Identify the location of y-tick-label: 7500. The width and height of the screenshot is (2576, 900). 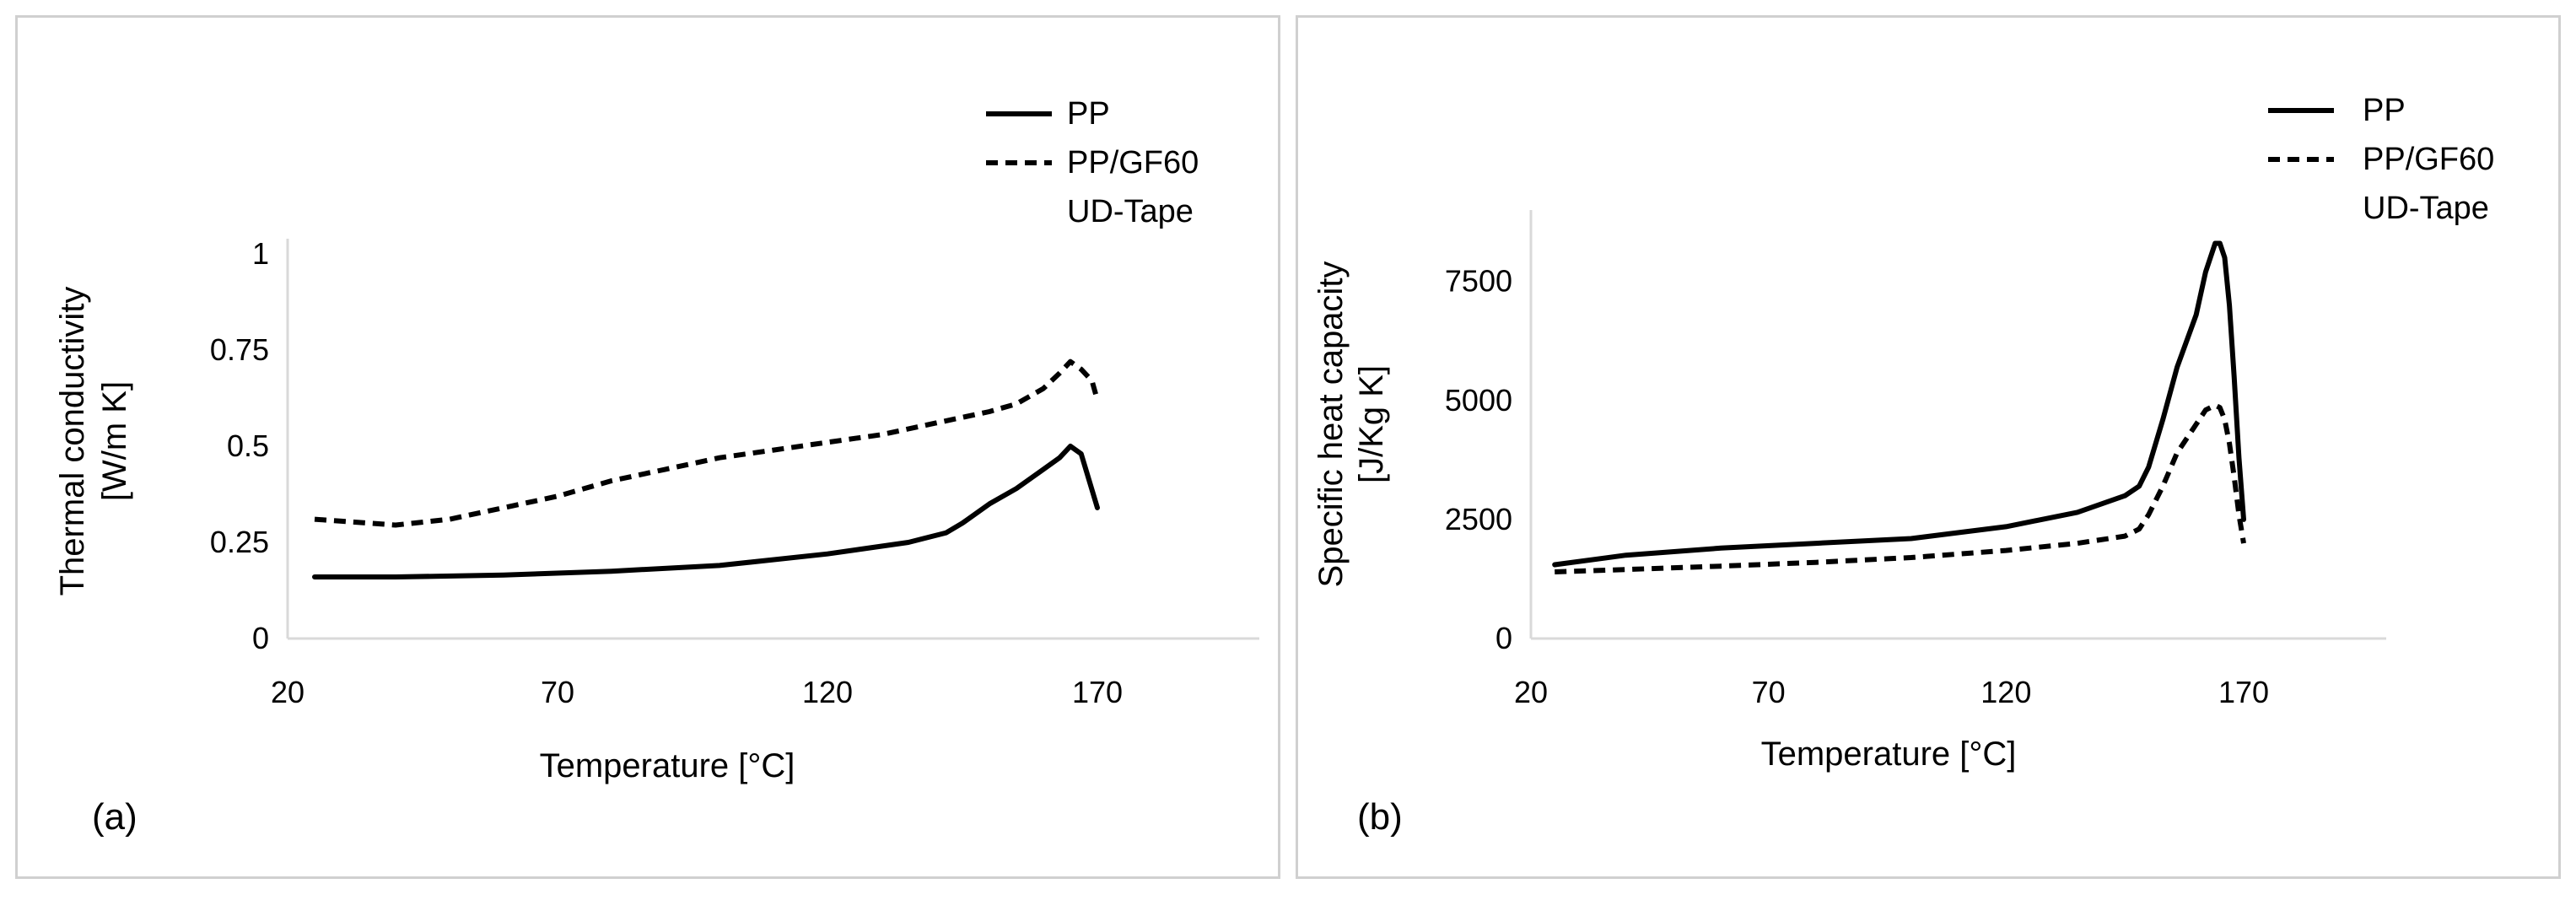
(1478, 281).